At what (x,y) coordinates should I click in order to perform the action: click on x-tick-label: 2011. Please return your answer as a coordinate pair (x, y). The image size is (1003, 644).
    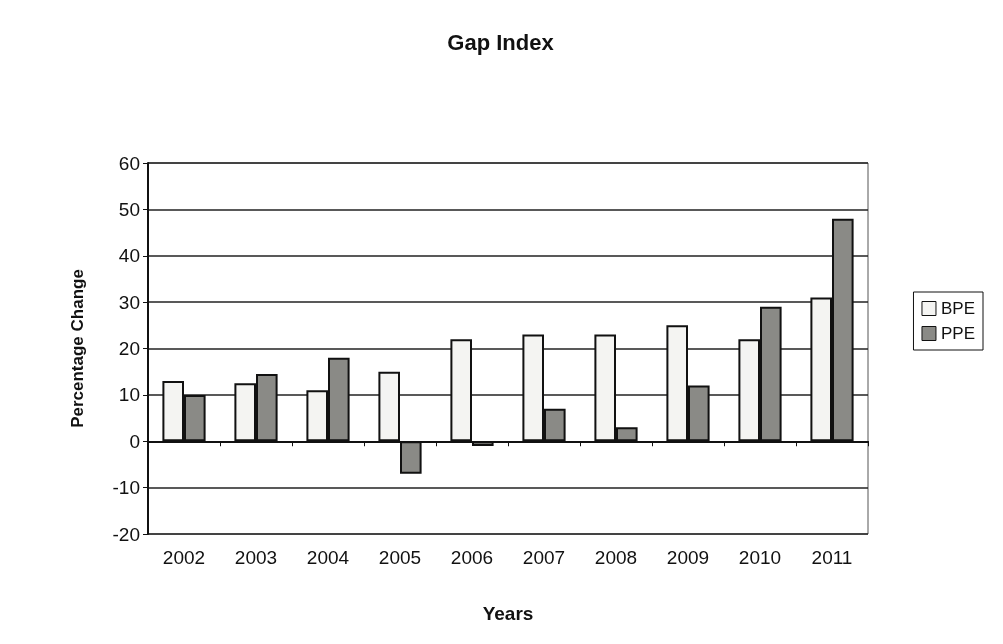
    Looking at the image, I should click on (832, 557).